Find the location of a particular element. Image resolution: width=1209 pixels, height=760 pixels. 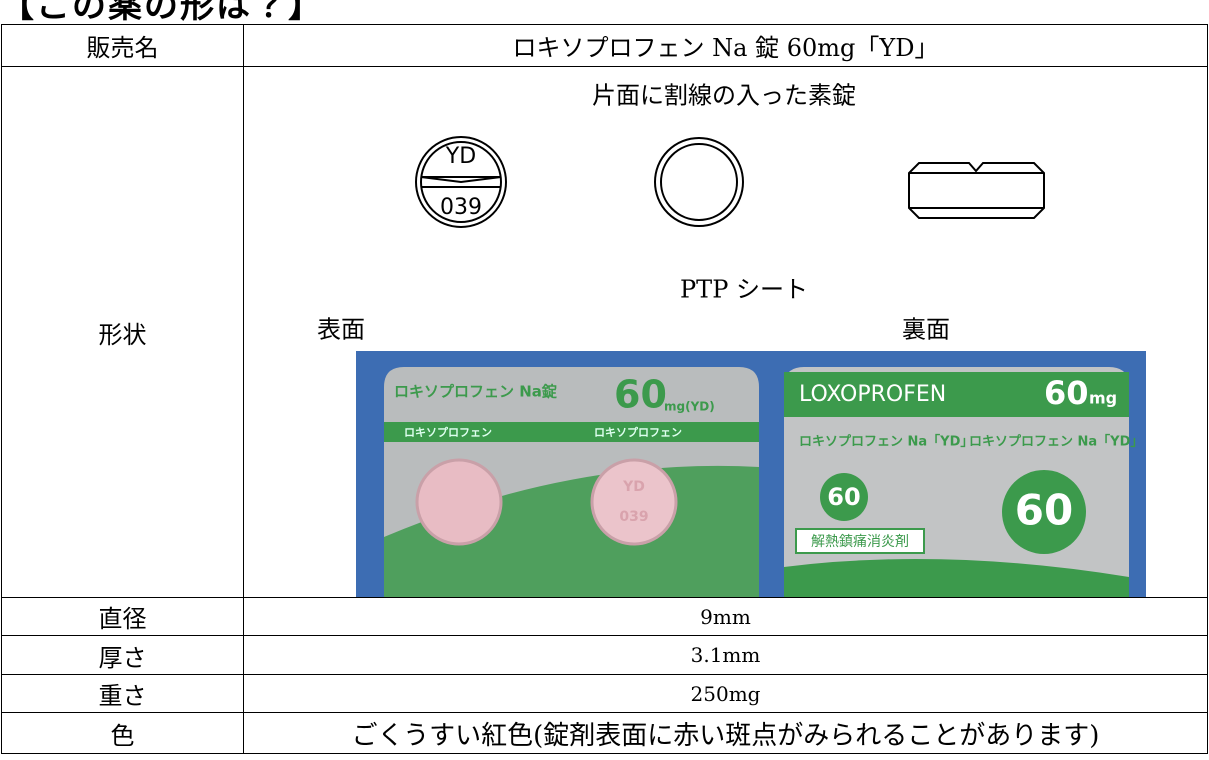

photo-text: 解熱鎮痛消炎剤 is located at coordinates (860, 541).